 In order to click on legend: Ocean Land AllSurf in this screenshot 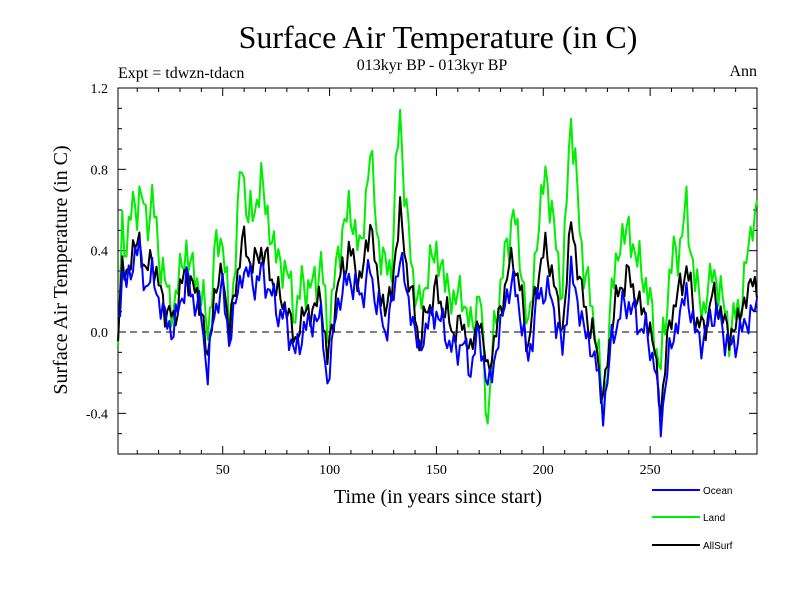, I will do `click(692, 519)`.